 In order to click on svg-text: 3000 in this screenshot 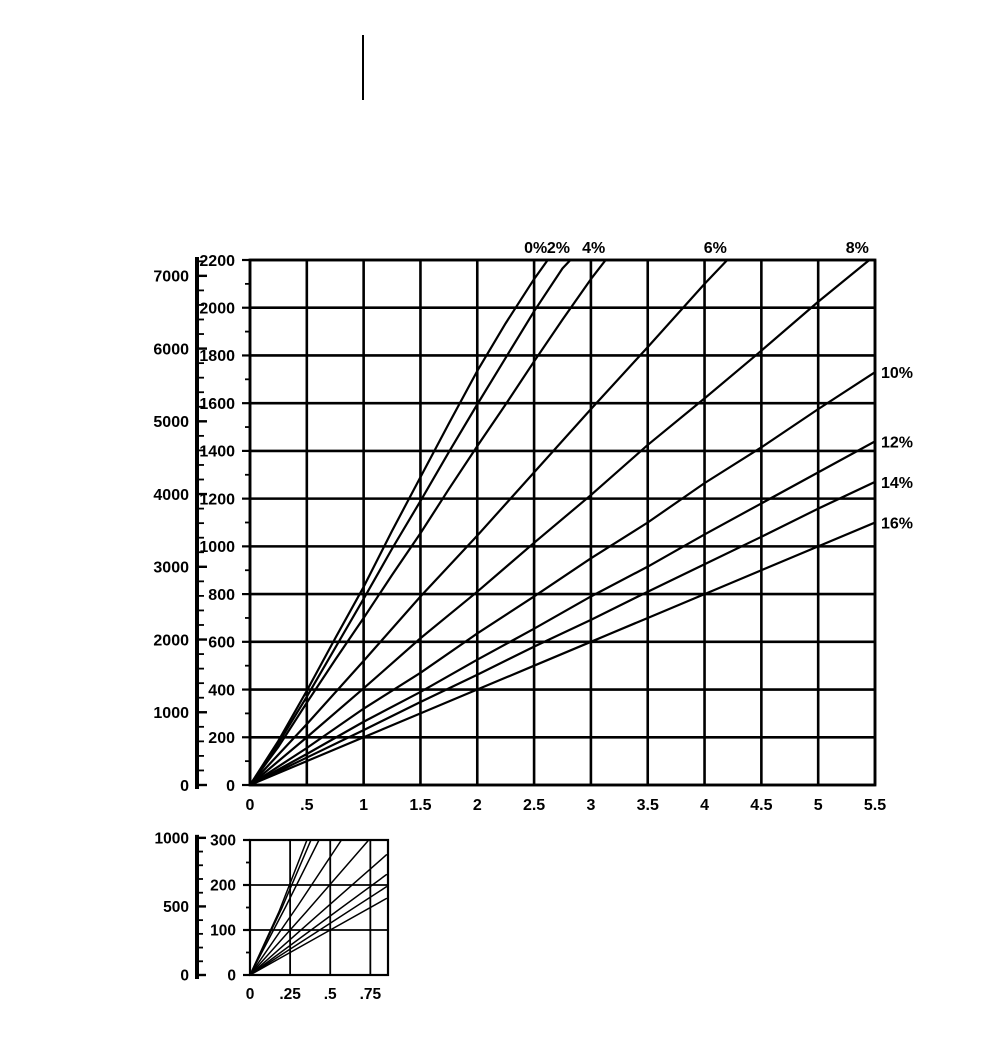, I will do `click(171, 568)`.